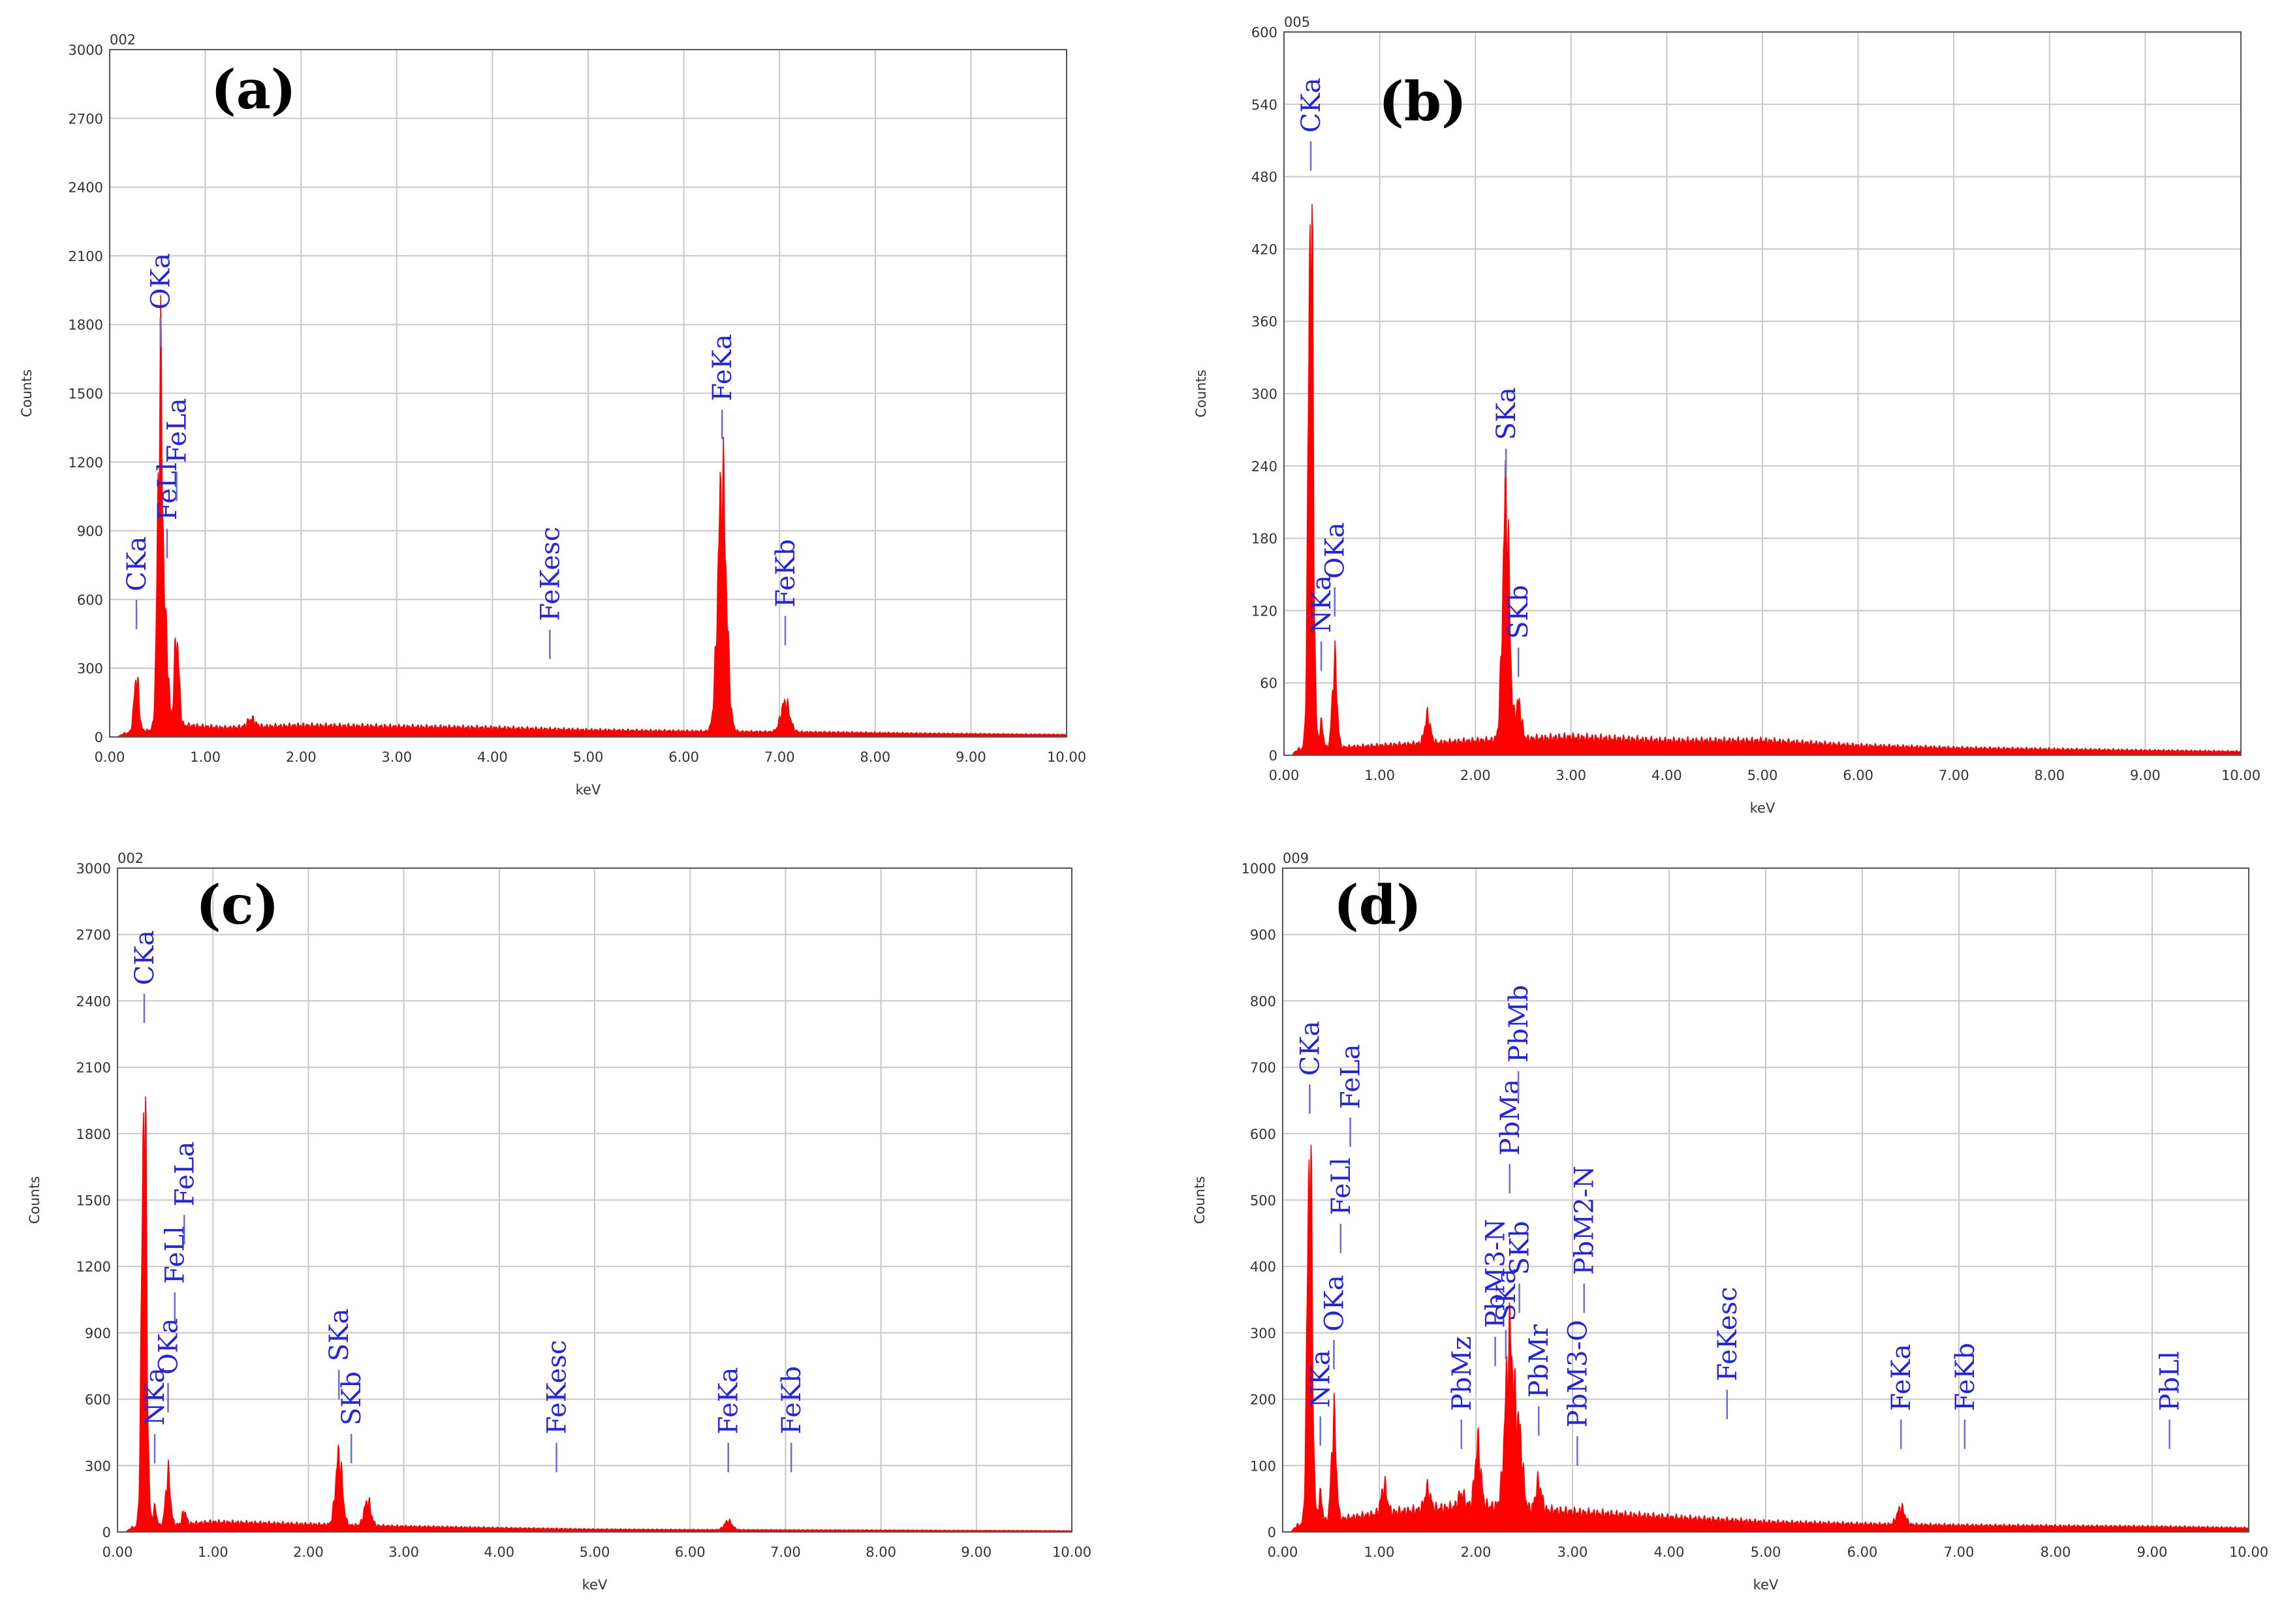 The image size is (2284, 1624). I want to click on y-tick-label: 800, so click(1263, 1001).